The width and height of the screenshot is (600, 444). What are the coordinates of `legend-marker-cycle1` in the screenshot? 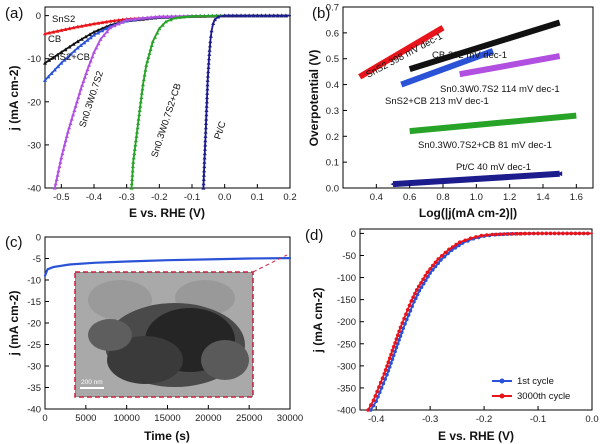 It's located at (502, 381).